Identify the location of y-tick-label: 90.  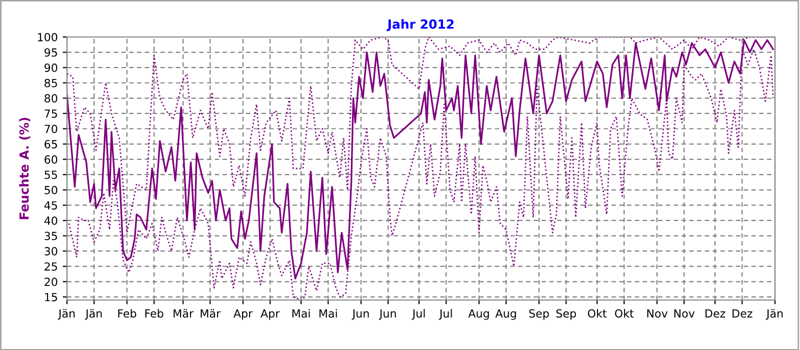
(51, 68).